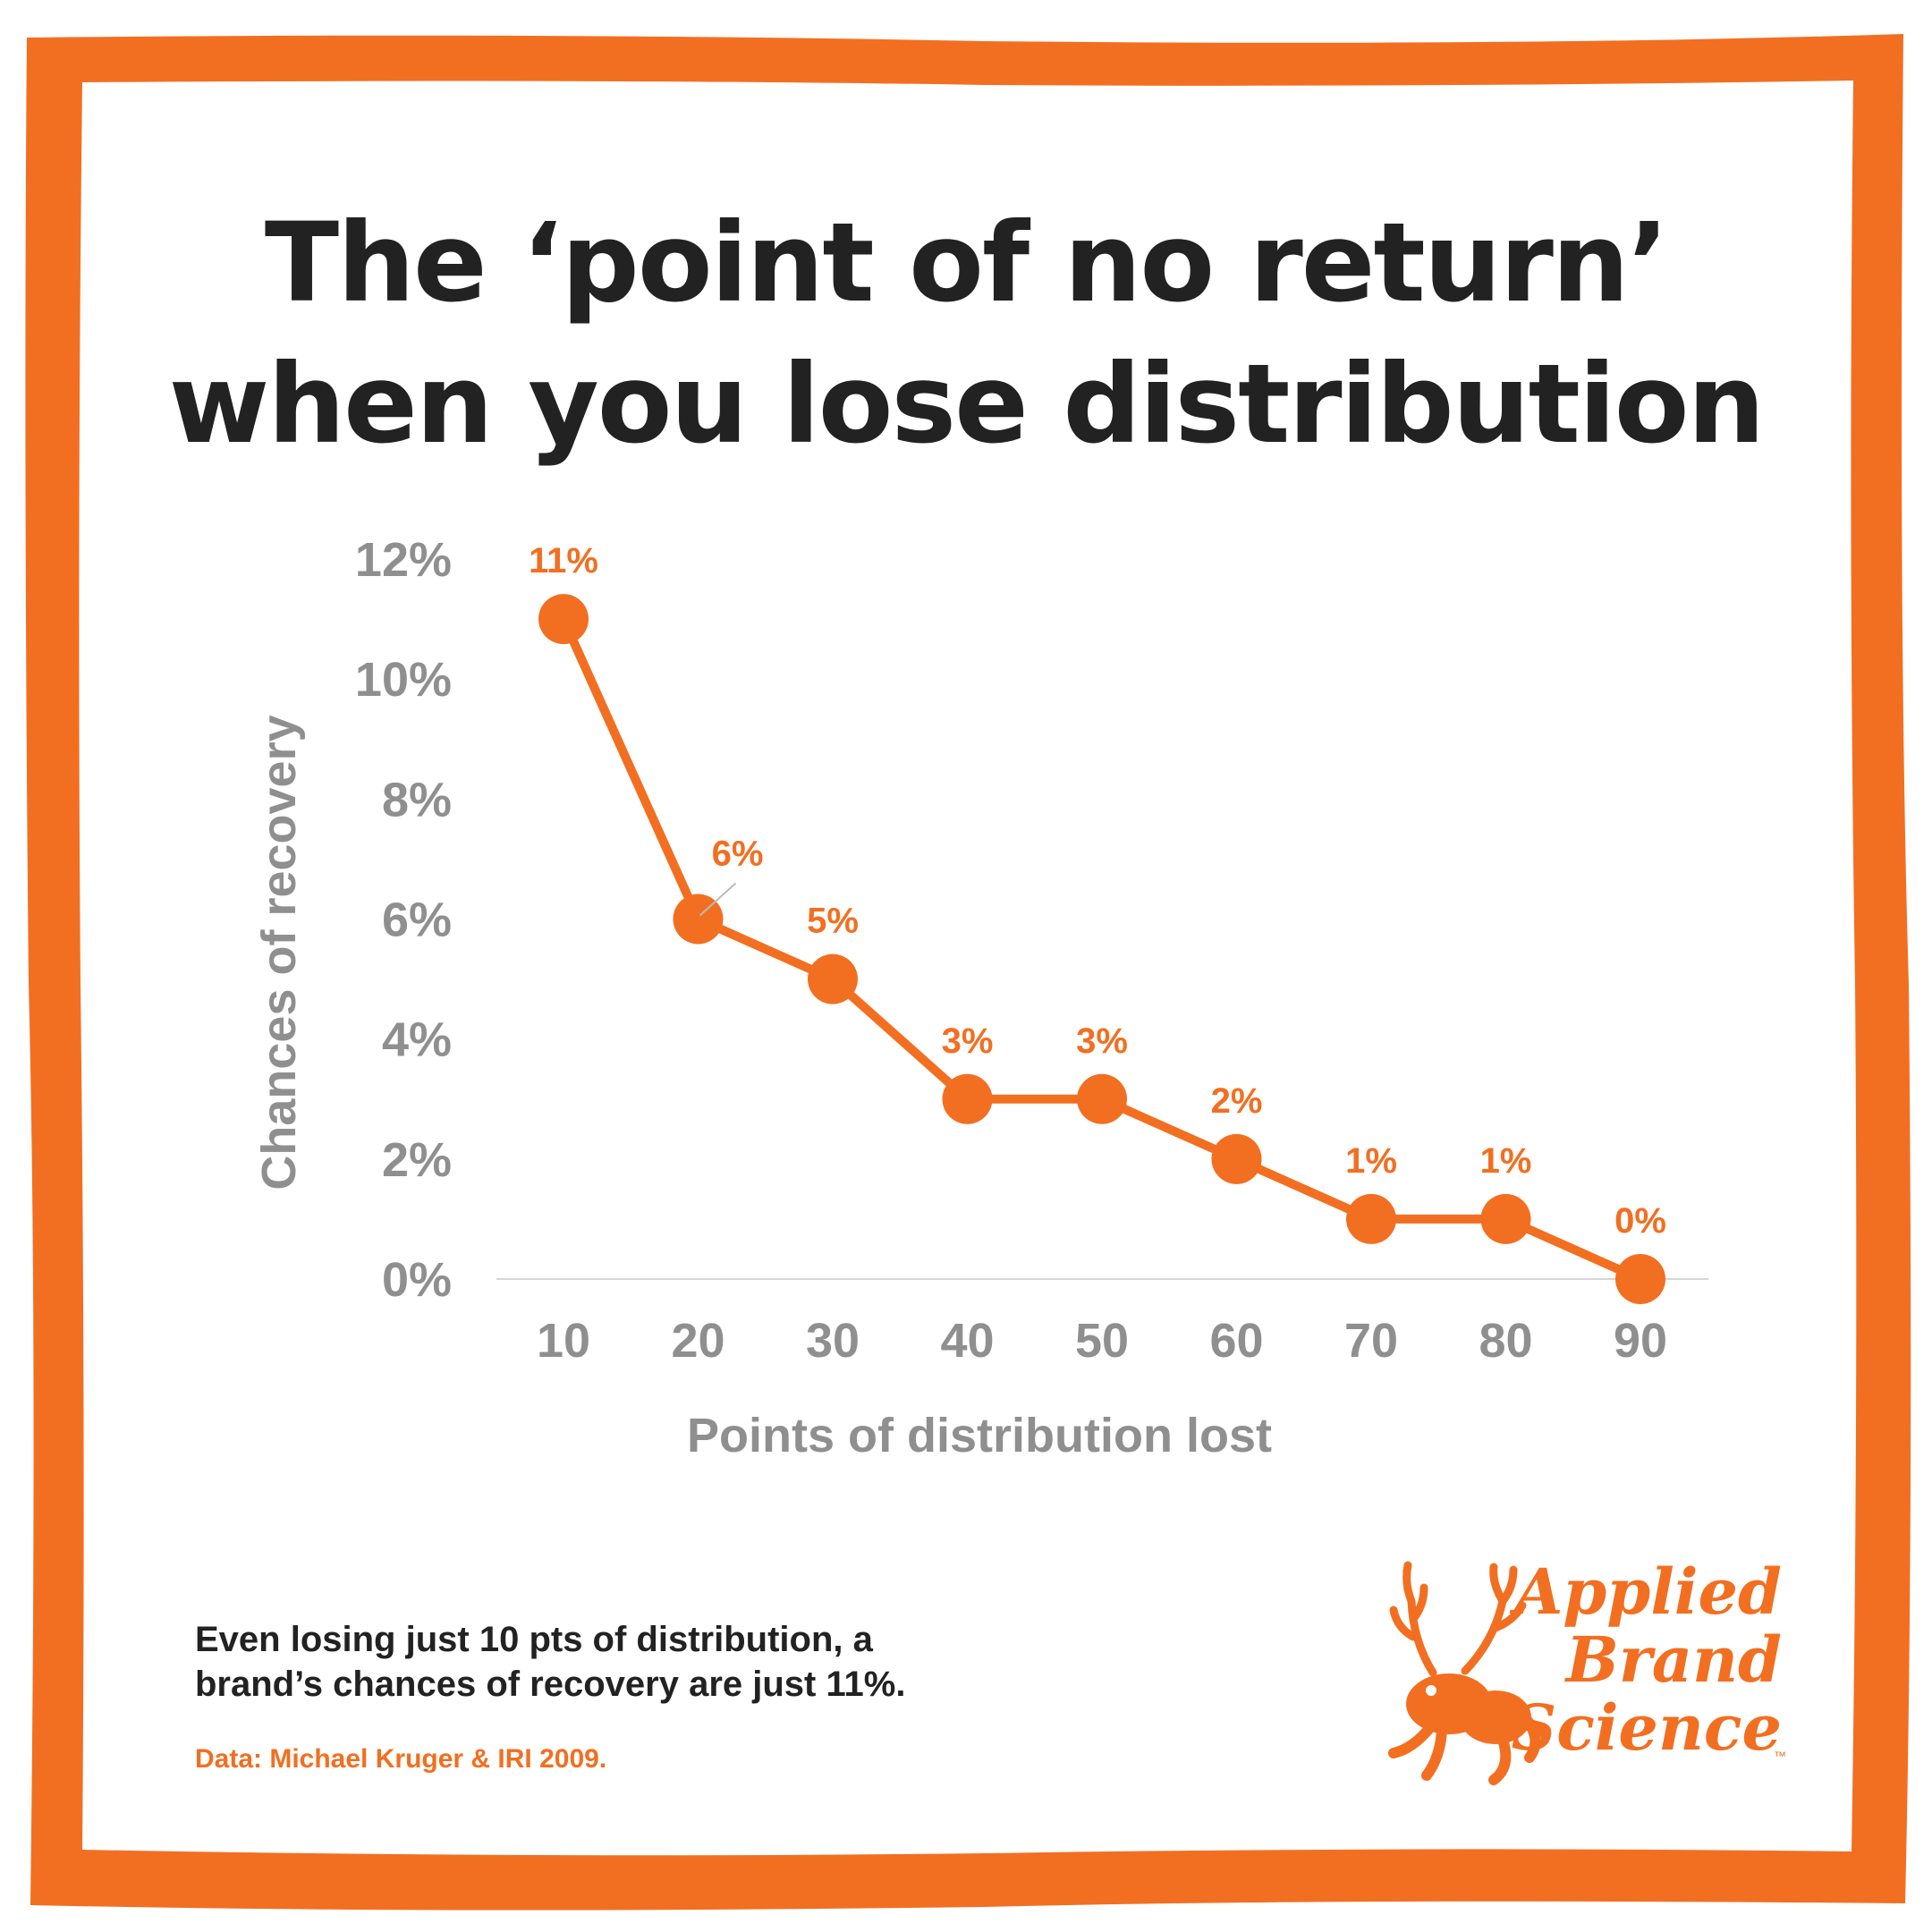  What do you see at coordinates (417, 1280) in the screenshot?
I see `y-tick-label: 0%` at bounding box center [417, 1280].